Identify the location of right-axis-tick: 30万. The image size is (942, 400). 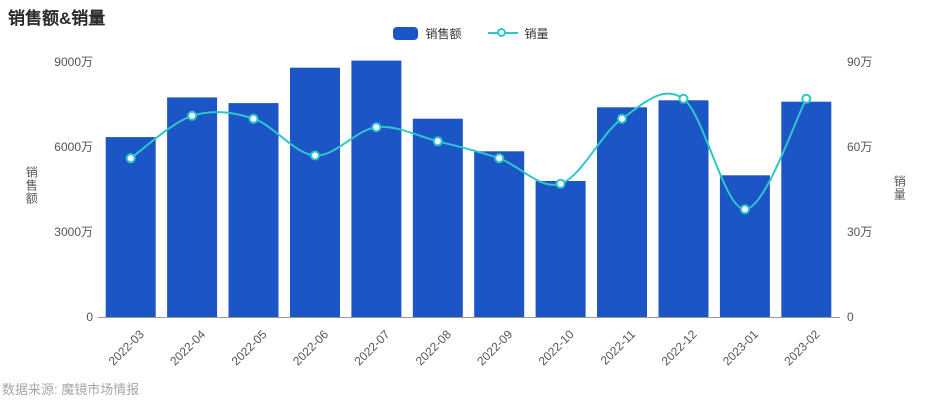
(859, 232).